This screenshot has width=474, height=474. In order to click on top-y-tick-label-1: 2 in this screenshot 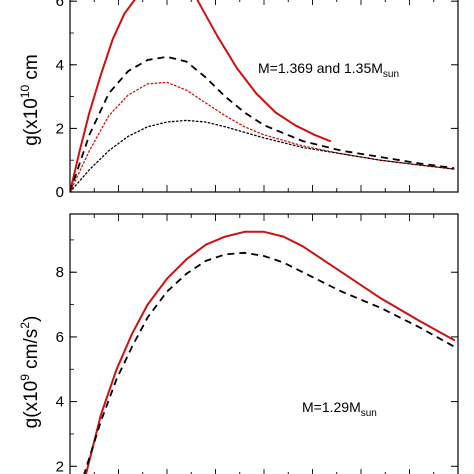, I will do `click(60, 128)`.